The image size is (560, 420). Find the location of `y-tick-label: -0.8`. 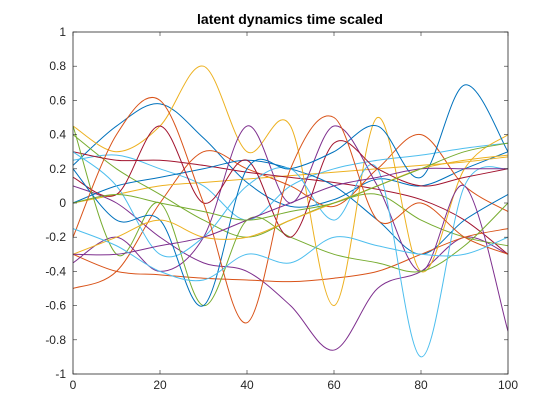

y-tick-label: -0.8 is located at coordinates (55, 340).